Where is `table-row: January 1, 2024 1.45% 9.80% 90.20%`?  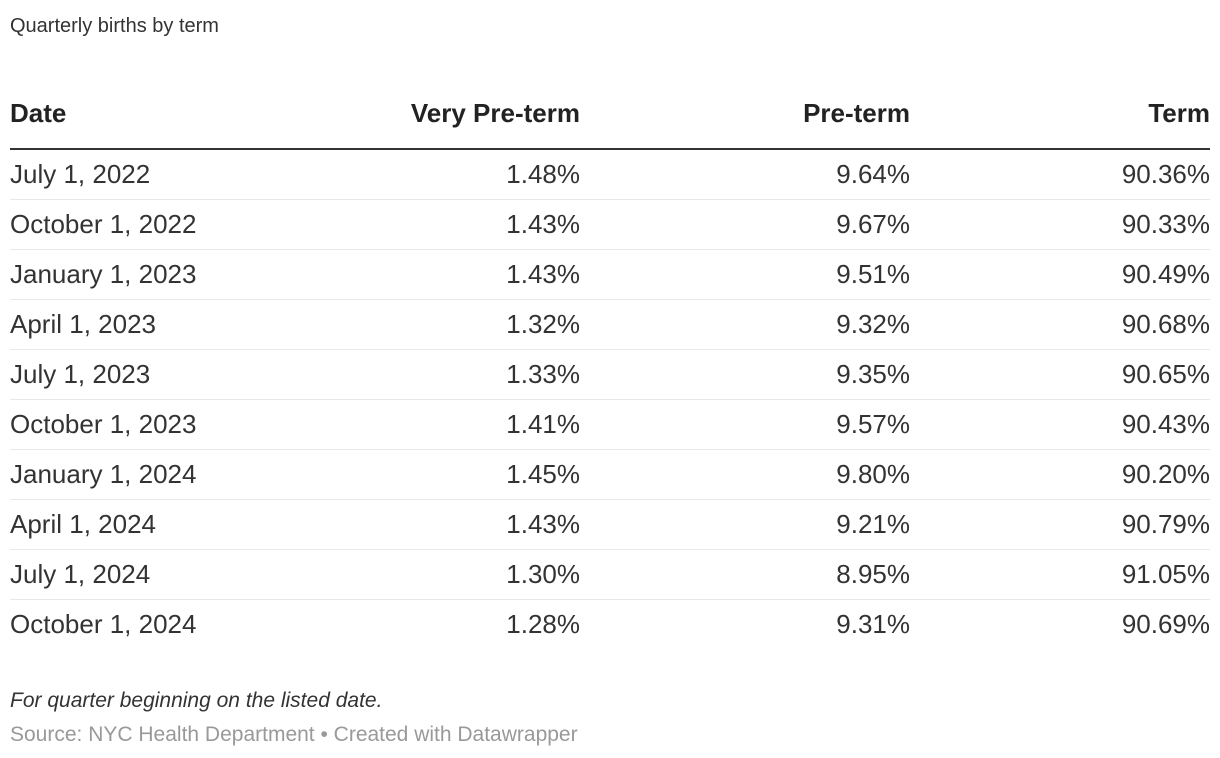 table-row: January 1, 2024 1.45% 9.80% 90.20% is located at coordinates (610, 474).